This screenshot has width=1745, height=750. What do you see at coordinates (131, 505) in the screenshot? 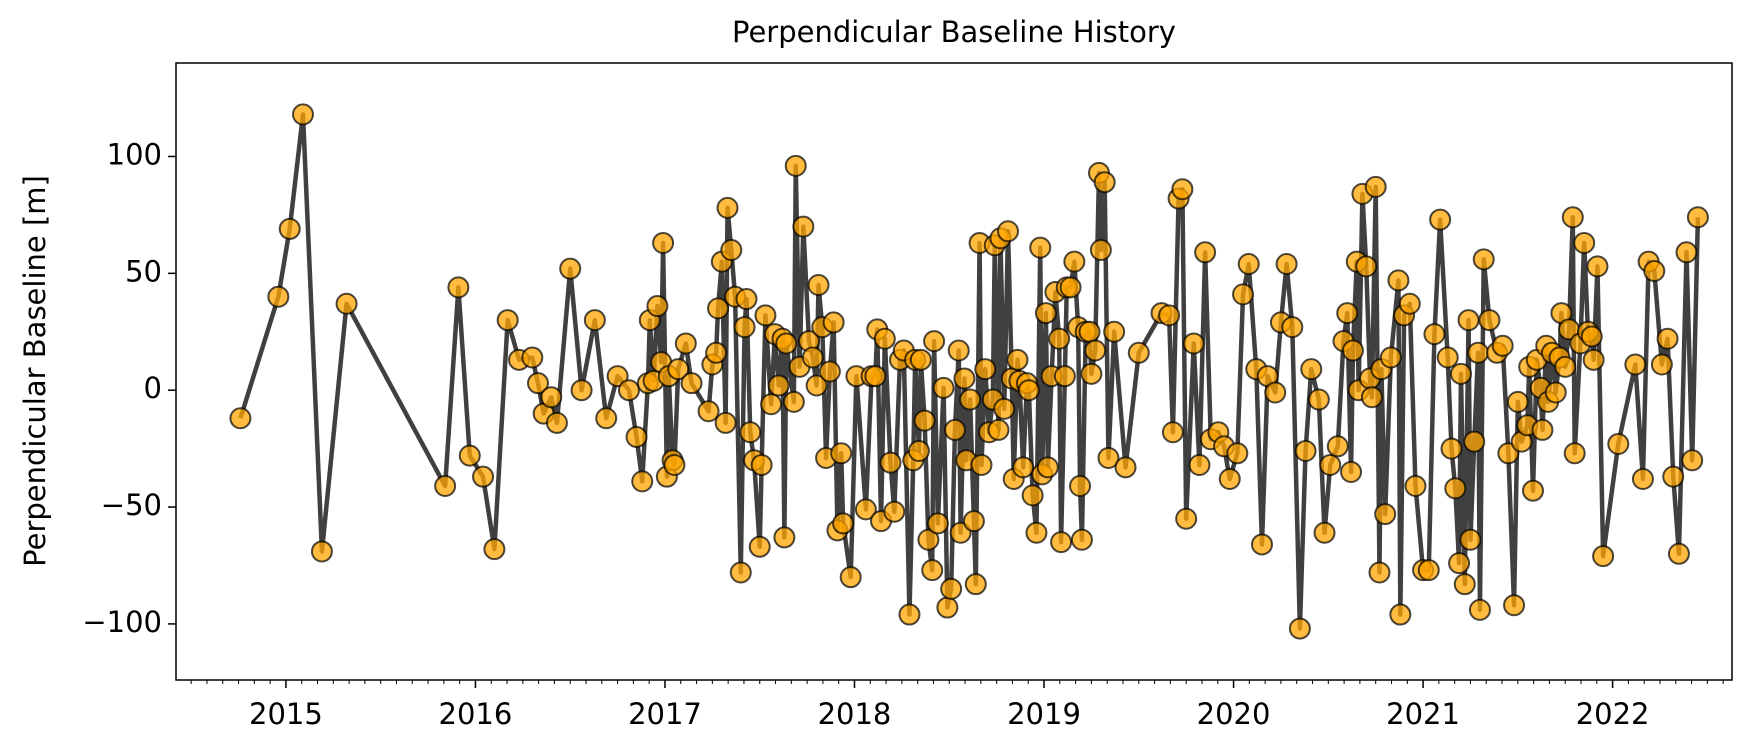
I see `y-tick-label: −50` at bounding box center [131, 505].